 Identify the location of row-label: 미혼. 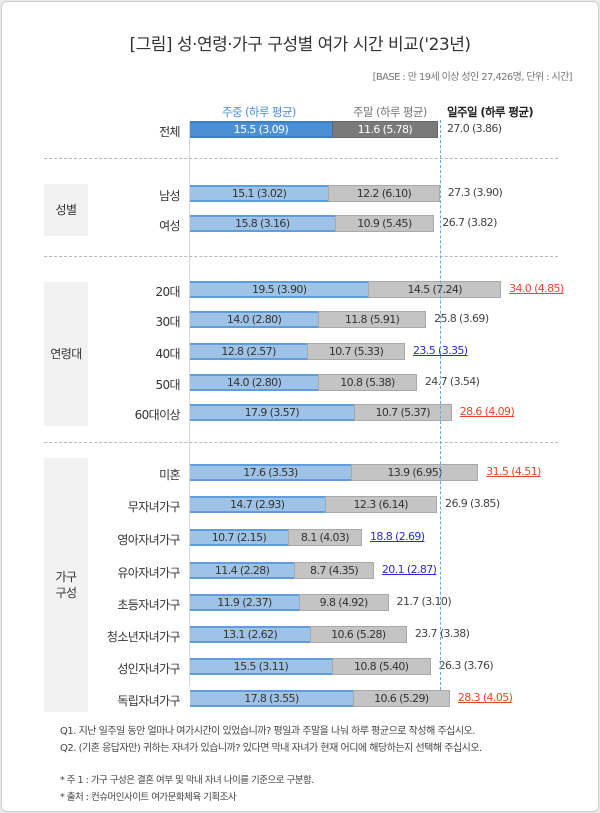
(169, 475).